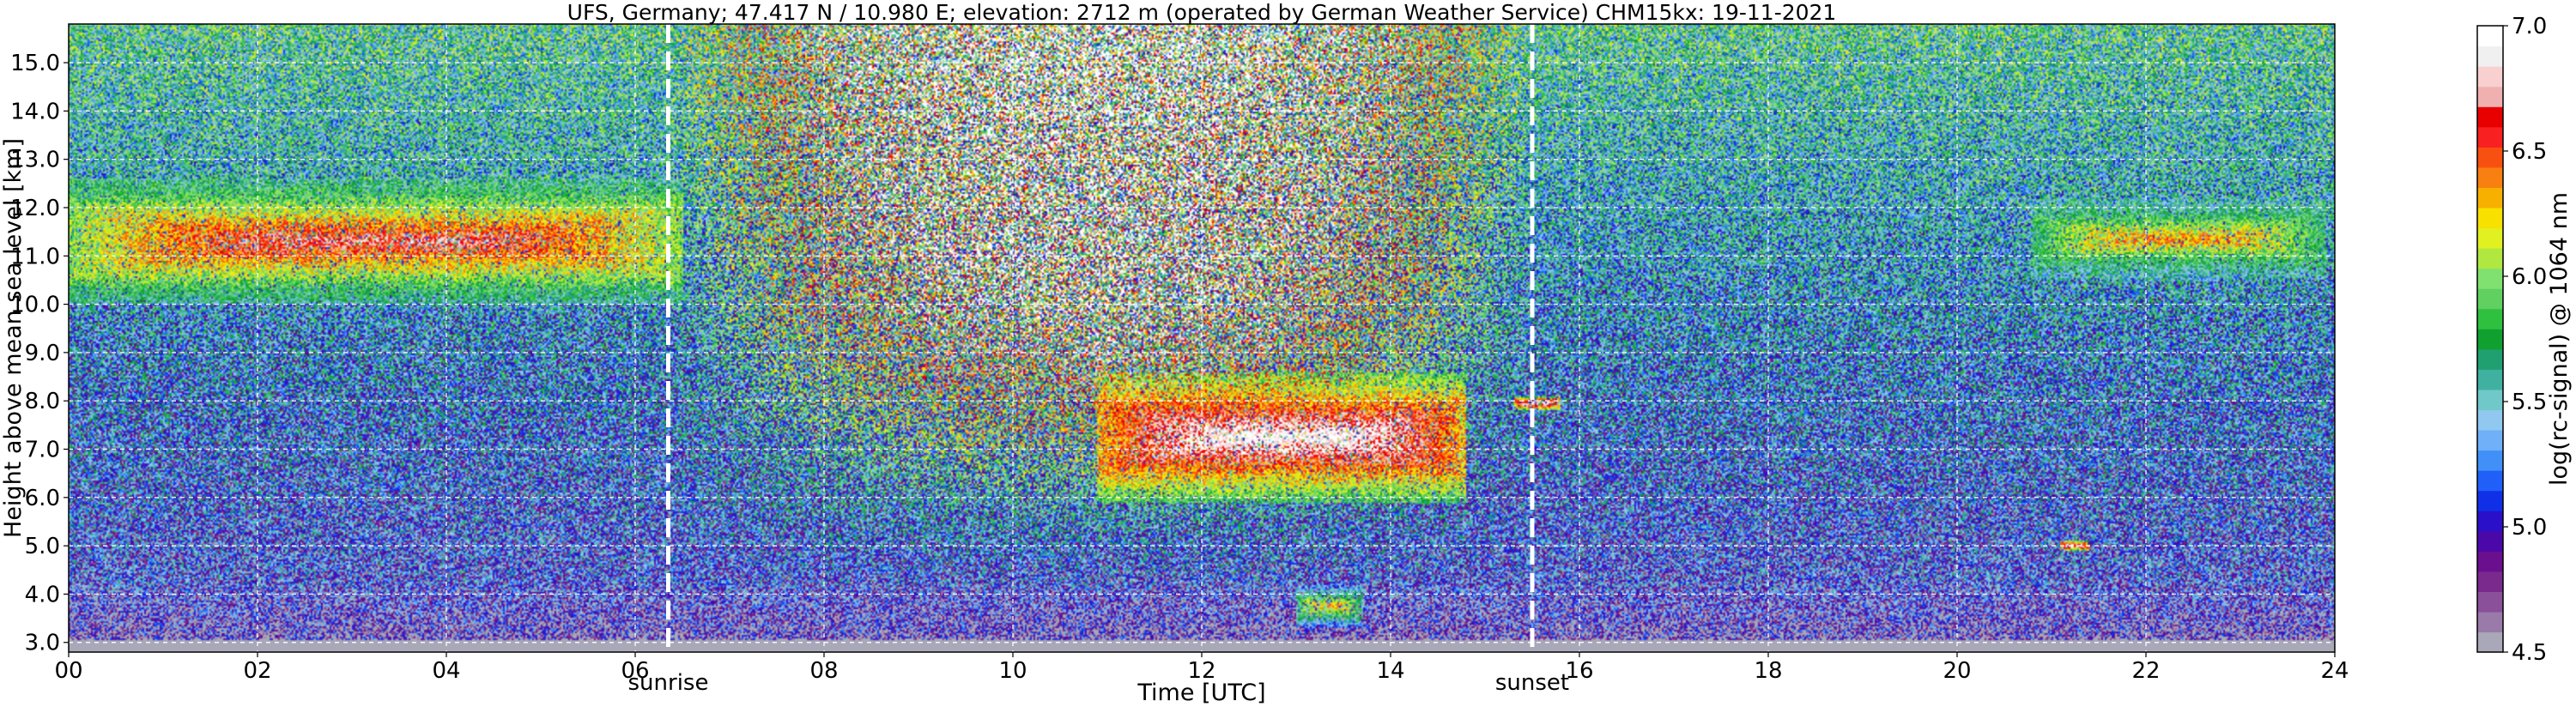  What do you see at coordinates (1957, 671) in the screenshot?
I see `x-tick-label: 20` at bounding box center [1957, 671].